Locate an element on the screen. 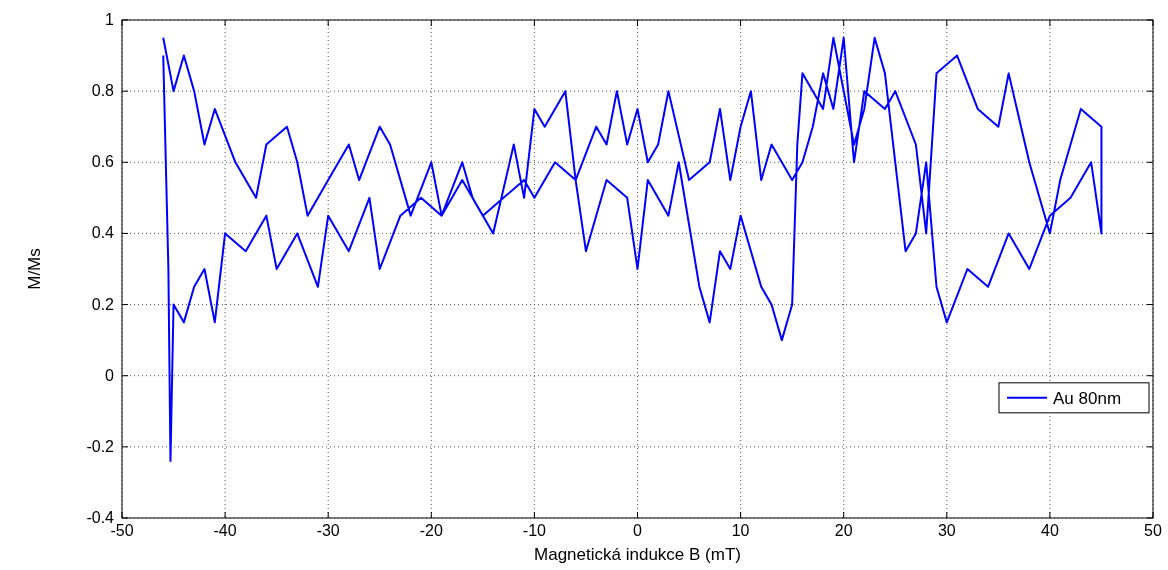 The image size is (1168, 570). x-tick-label: 20 is located at coordinates (843, 530).